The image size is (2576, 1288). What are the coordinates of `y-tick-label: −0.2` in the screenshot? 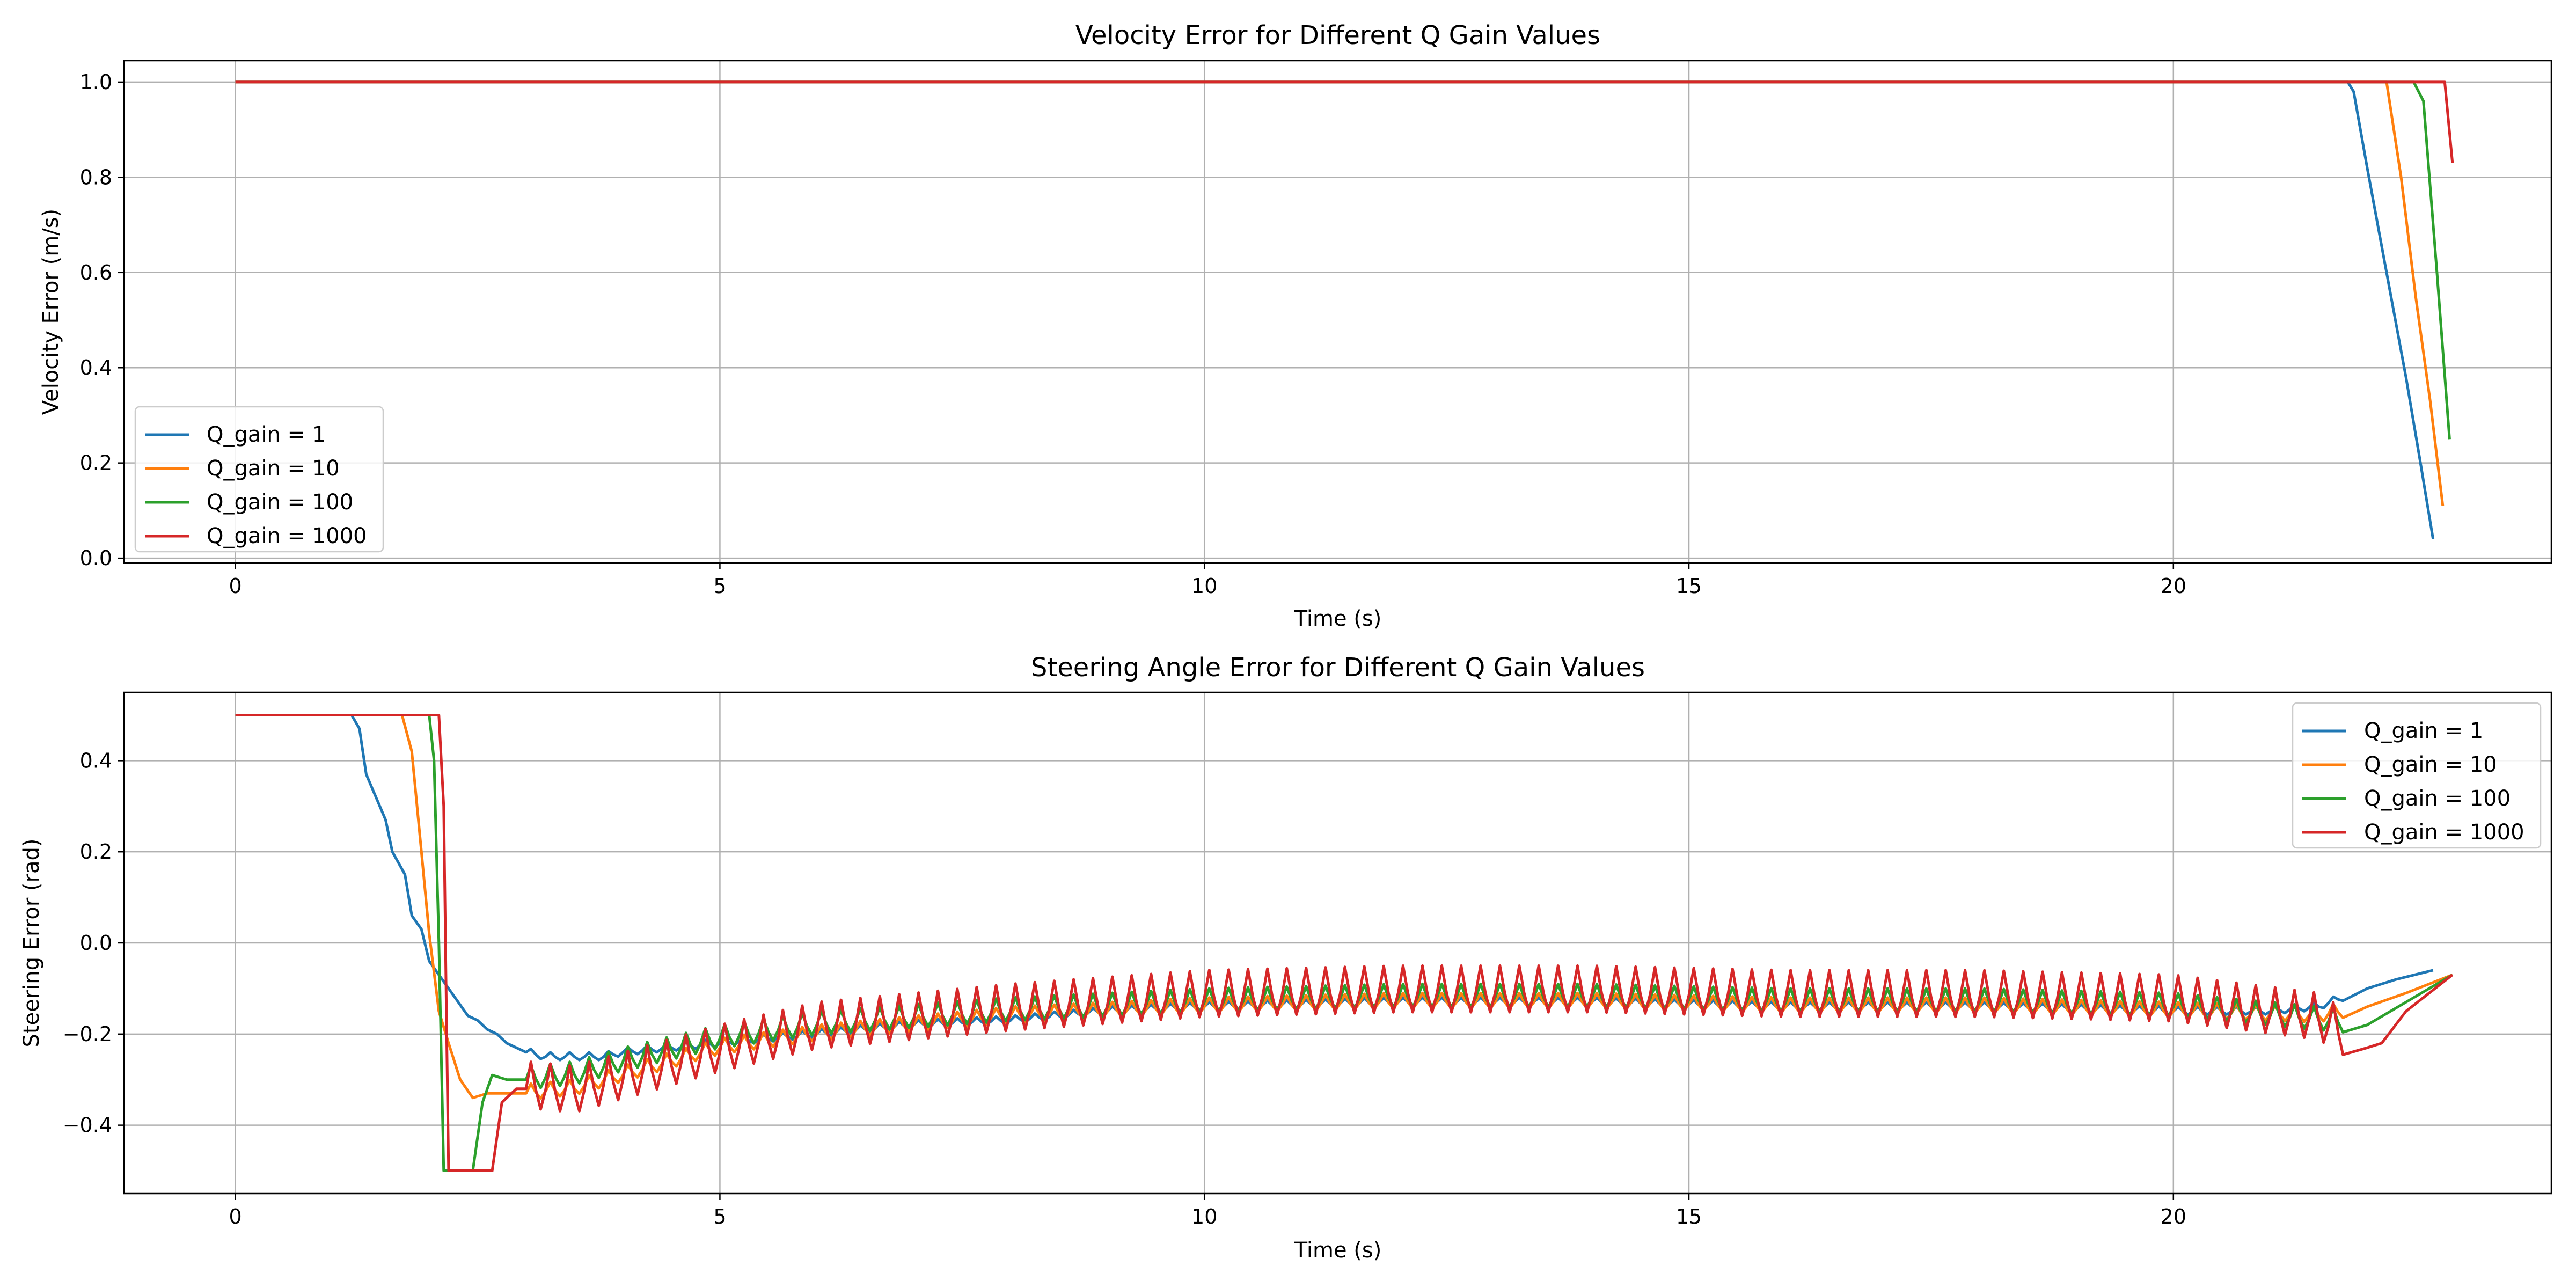 It's located at (87, 1034).